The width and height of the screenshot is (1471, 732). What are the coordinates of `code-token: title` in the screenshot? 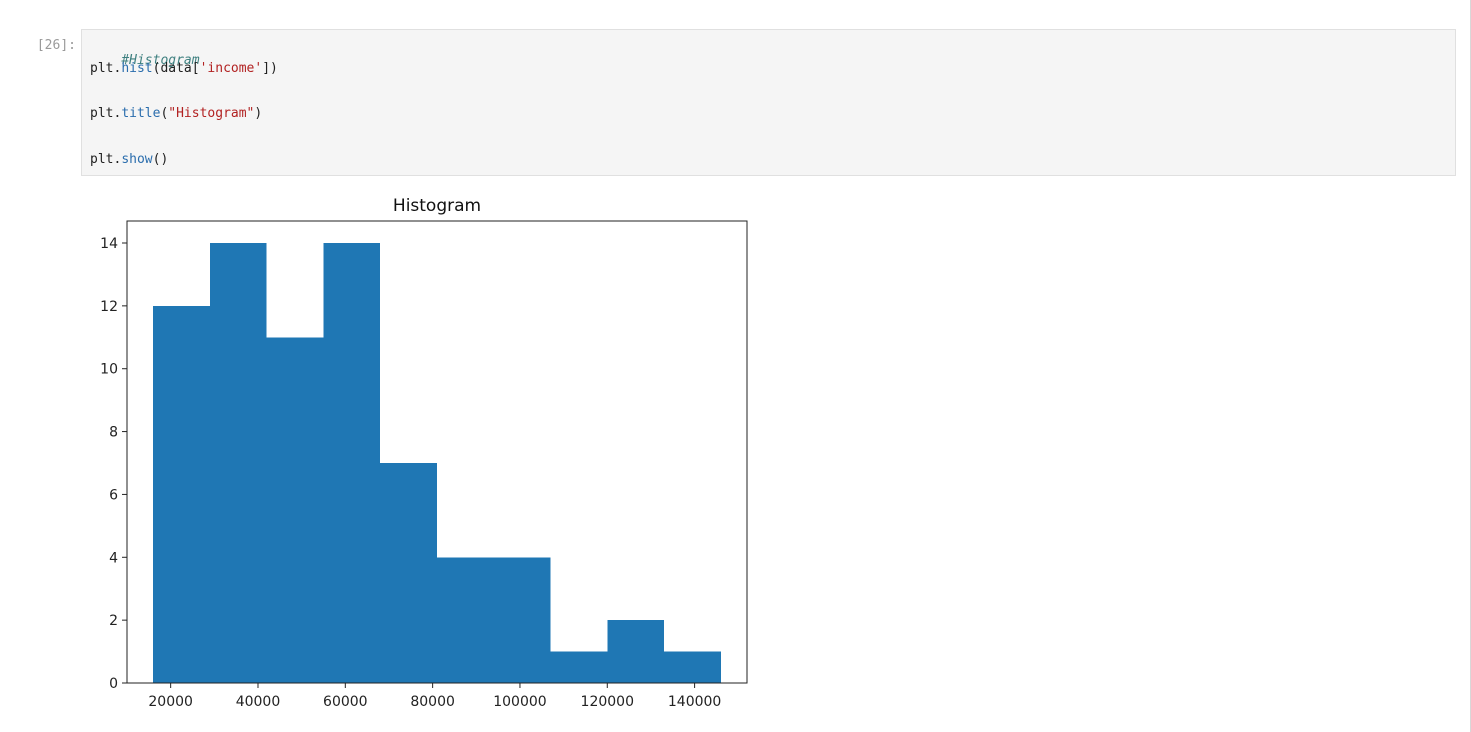 It's located at (141, 113).